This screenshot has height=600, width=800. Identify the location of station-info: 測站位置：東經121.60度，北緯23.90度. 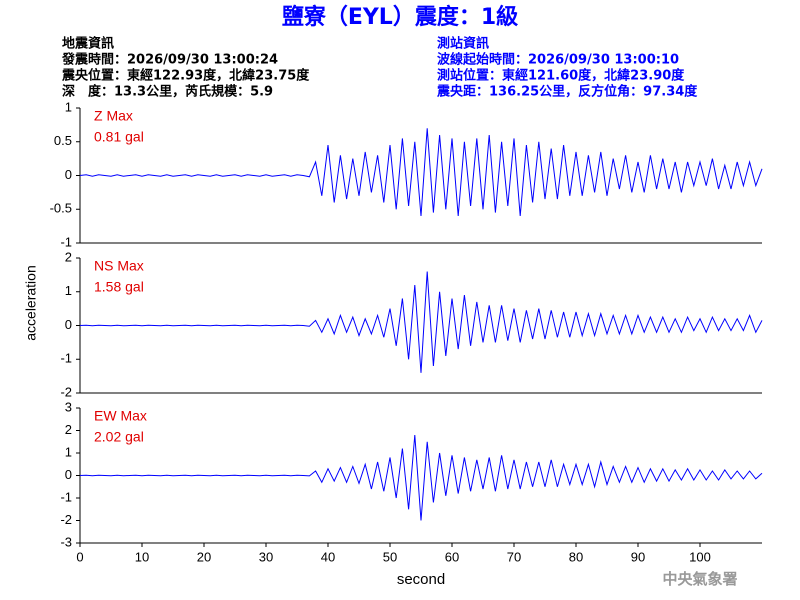
(561, 76).